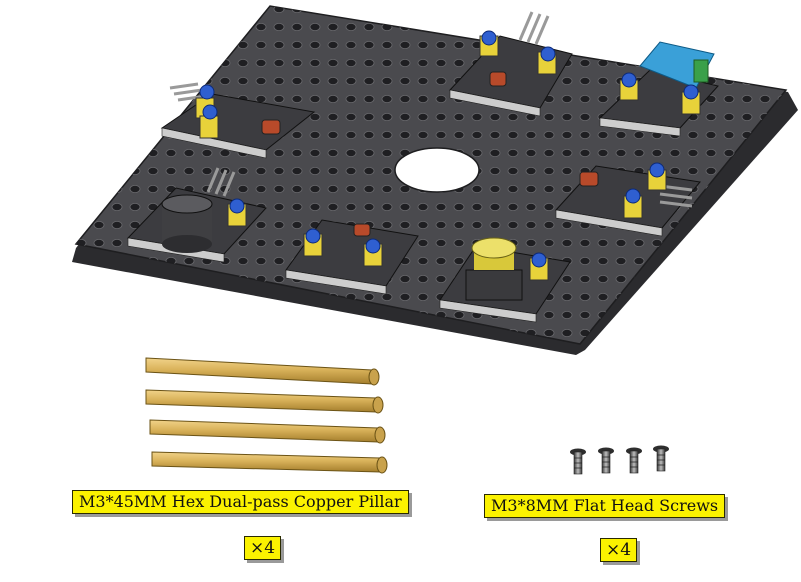  I want to click on pillar-label: M3*45MM Hex Dual-pass Copper Pillar, so click(240, 502).